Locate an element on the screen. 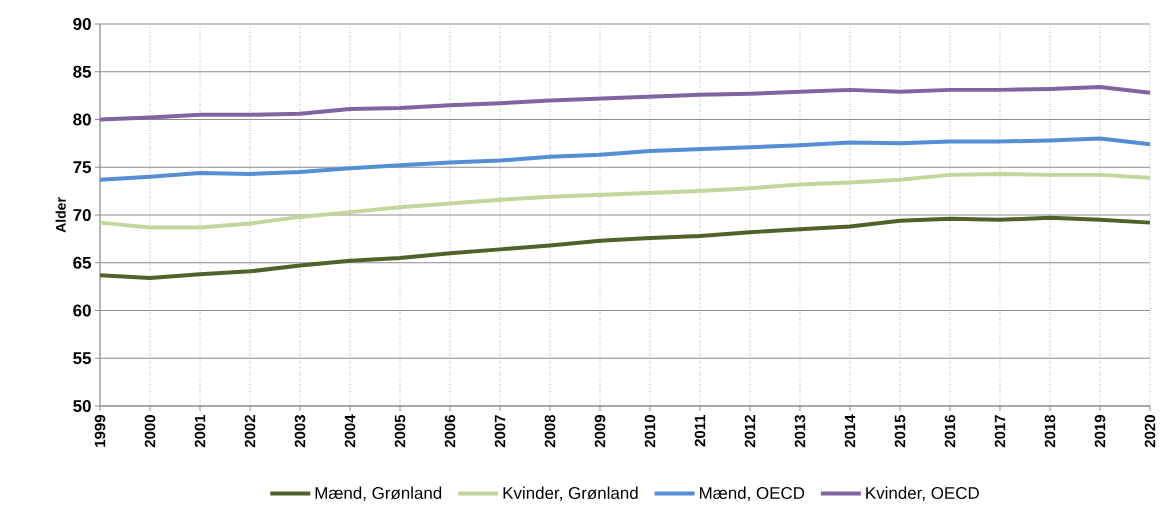 The width and height of the screenshot is (1165, 524). x-tick-label: 2002 is located at coordinates (250, 431).